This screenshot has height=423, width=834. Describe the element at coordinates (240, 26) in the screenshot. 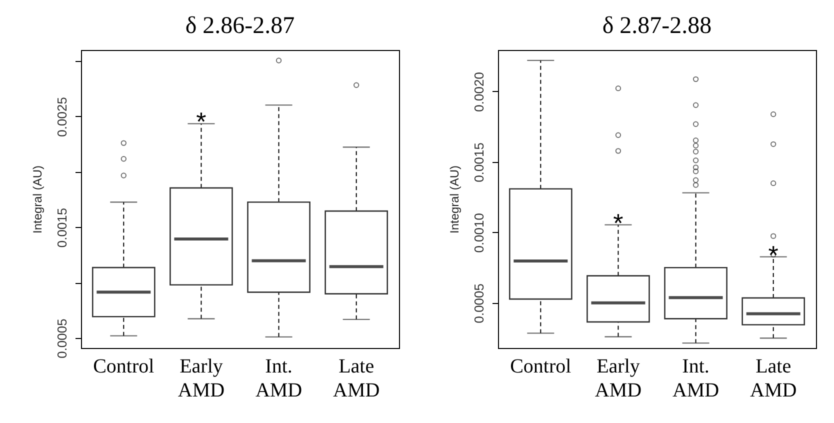

I see `chart-title: δ 2.86-2.87` at that location.